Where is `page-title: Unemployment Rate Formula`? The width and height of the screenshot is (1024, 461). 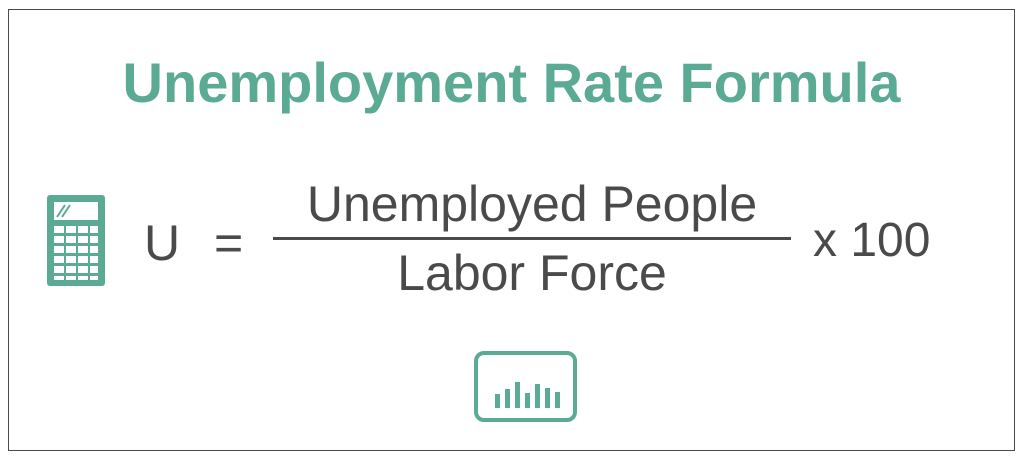 page-title: Unemployment Rate Formula is located at coordinates (511, 82).